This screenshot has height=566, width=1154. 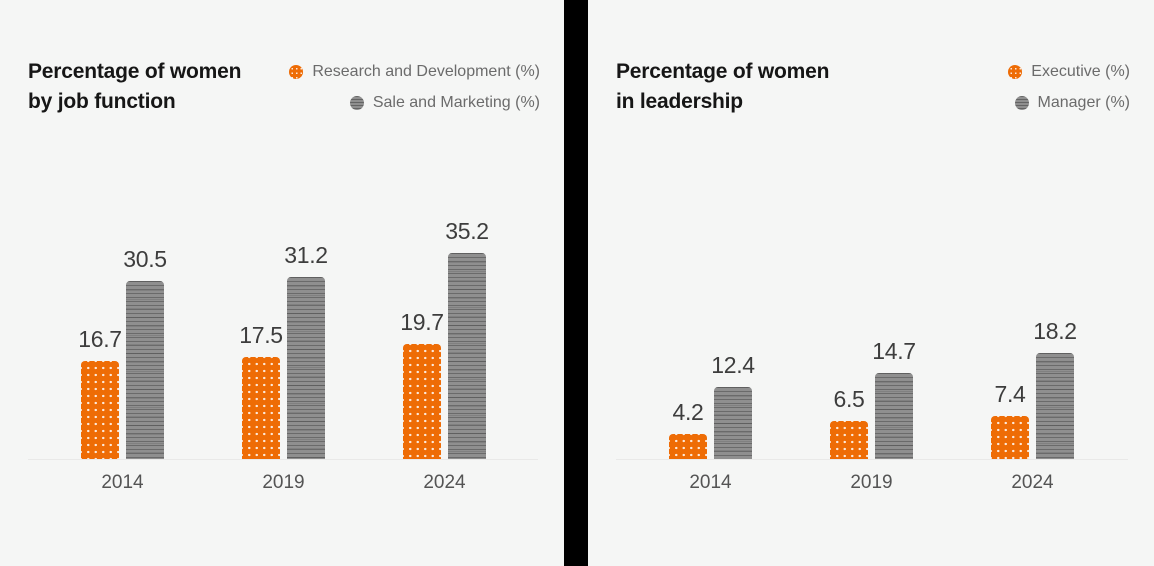 I want to click on bar-pair: 4.2 12.4, so click(x=712, y=405).